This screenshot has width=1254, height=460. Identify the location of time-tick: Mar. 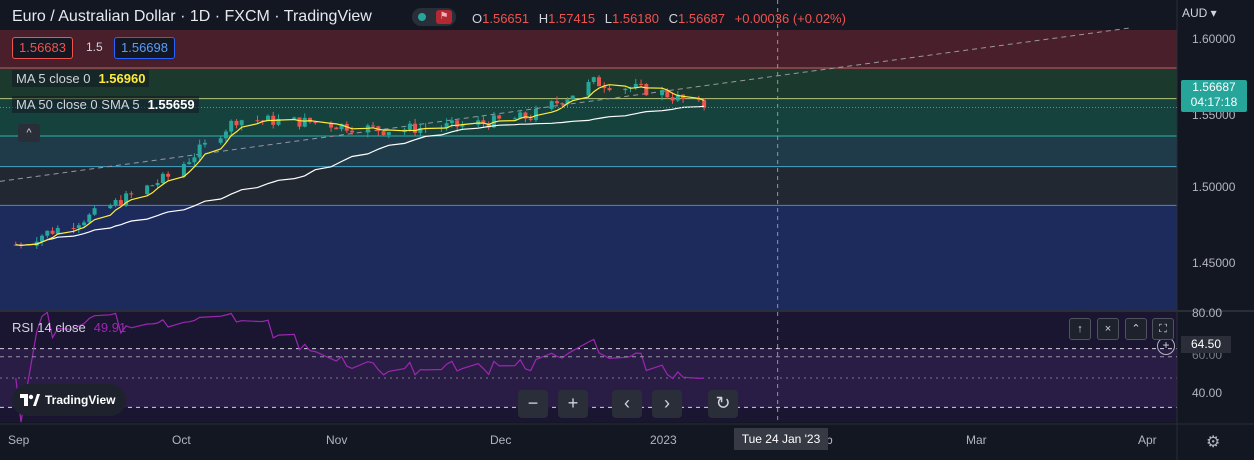
(976, 440).